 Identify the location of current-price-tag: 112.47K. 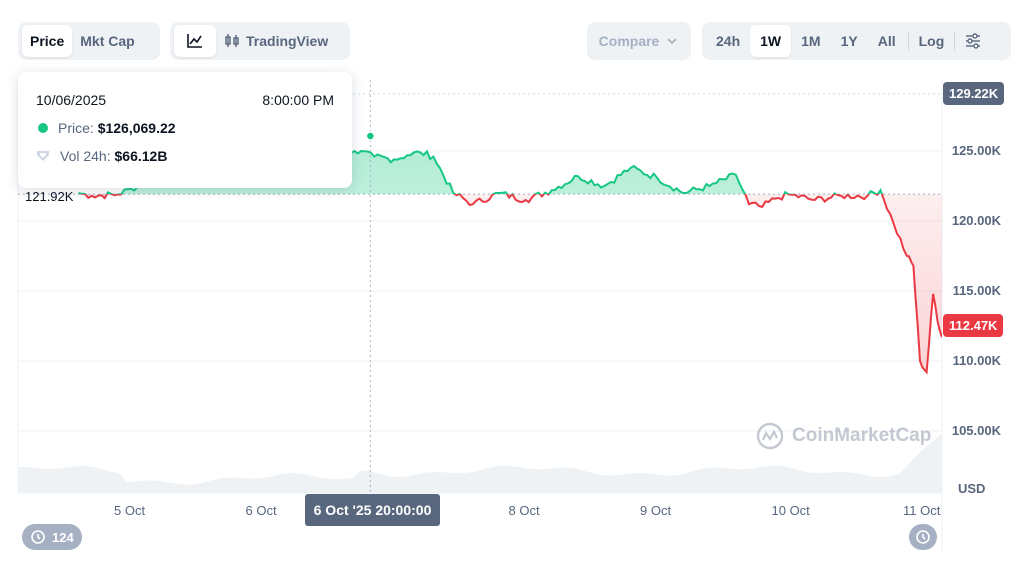
(973, 325).